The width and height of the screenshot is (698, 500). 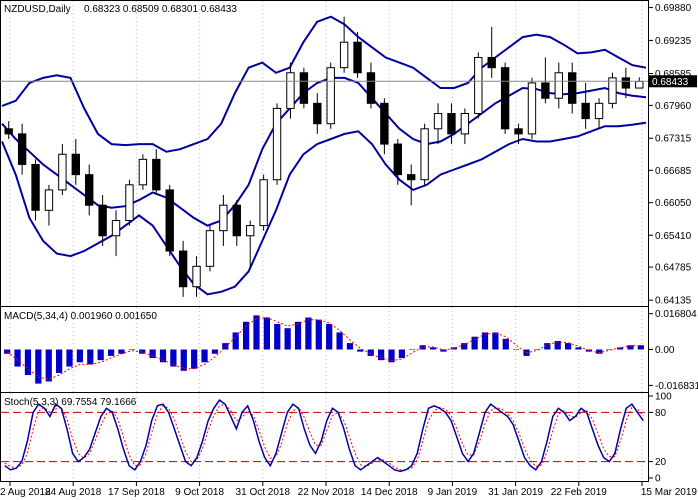 I want to click on date-tick-label: 31 Jan 2019, so click(x=515, y=492).